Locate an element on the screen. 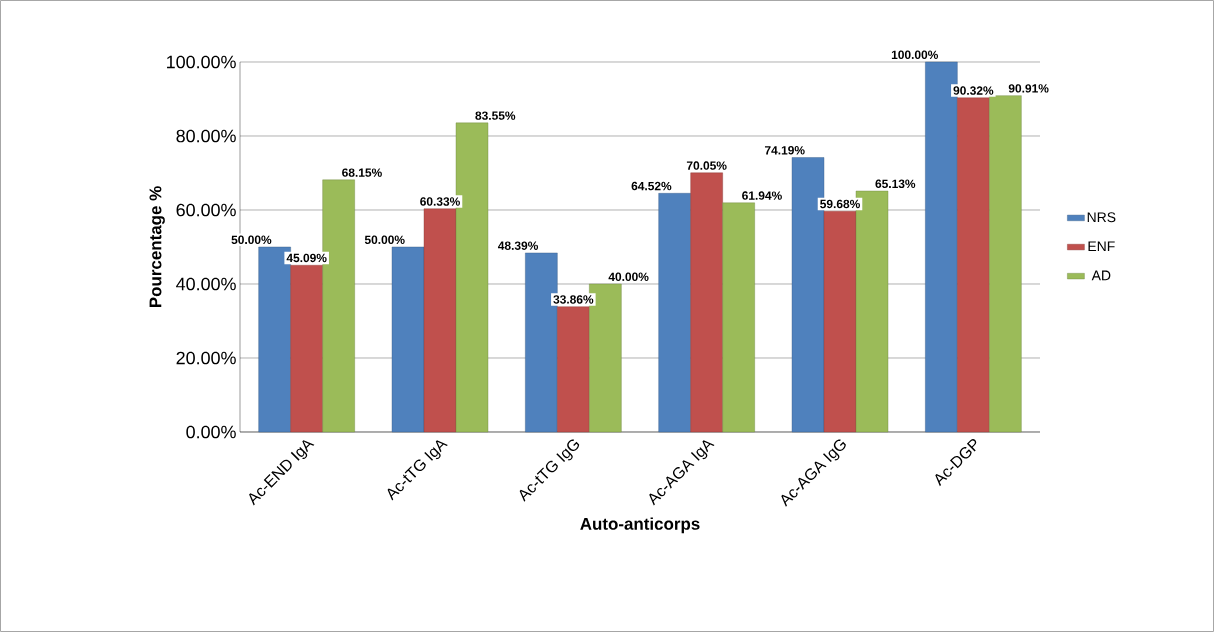 The width and height of the screenshot is (1214, 632). y-tick-label: 0.00% is located at coordinates (211, 432).